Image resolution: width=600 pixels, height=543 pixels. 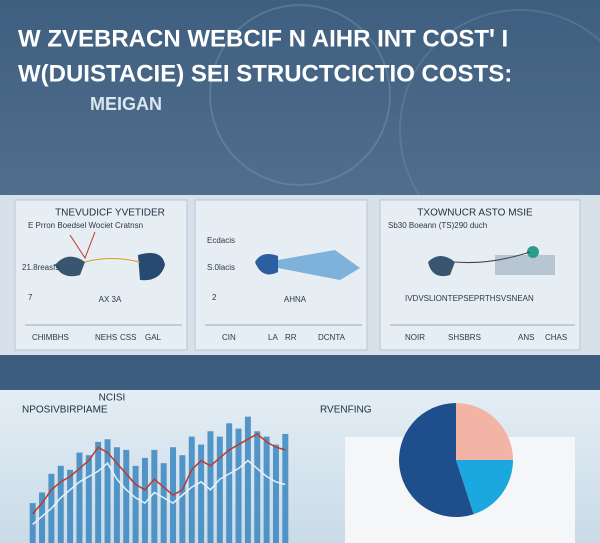 What do you see at coordinates (50, 337) in the screenshot?
I see `panel-label: CHIMBHS` at bounding box center [50, 337].